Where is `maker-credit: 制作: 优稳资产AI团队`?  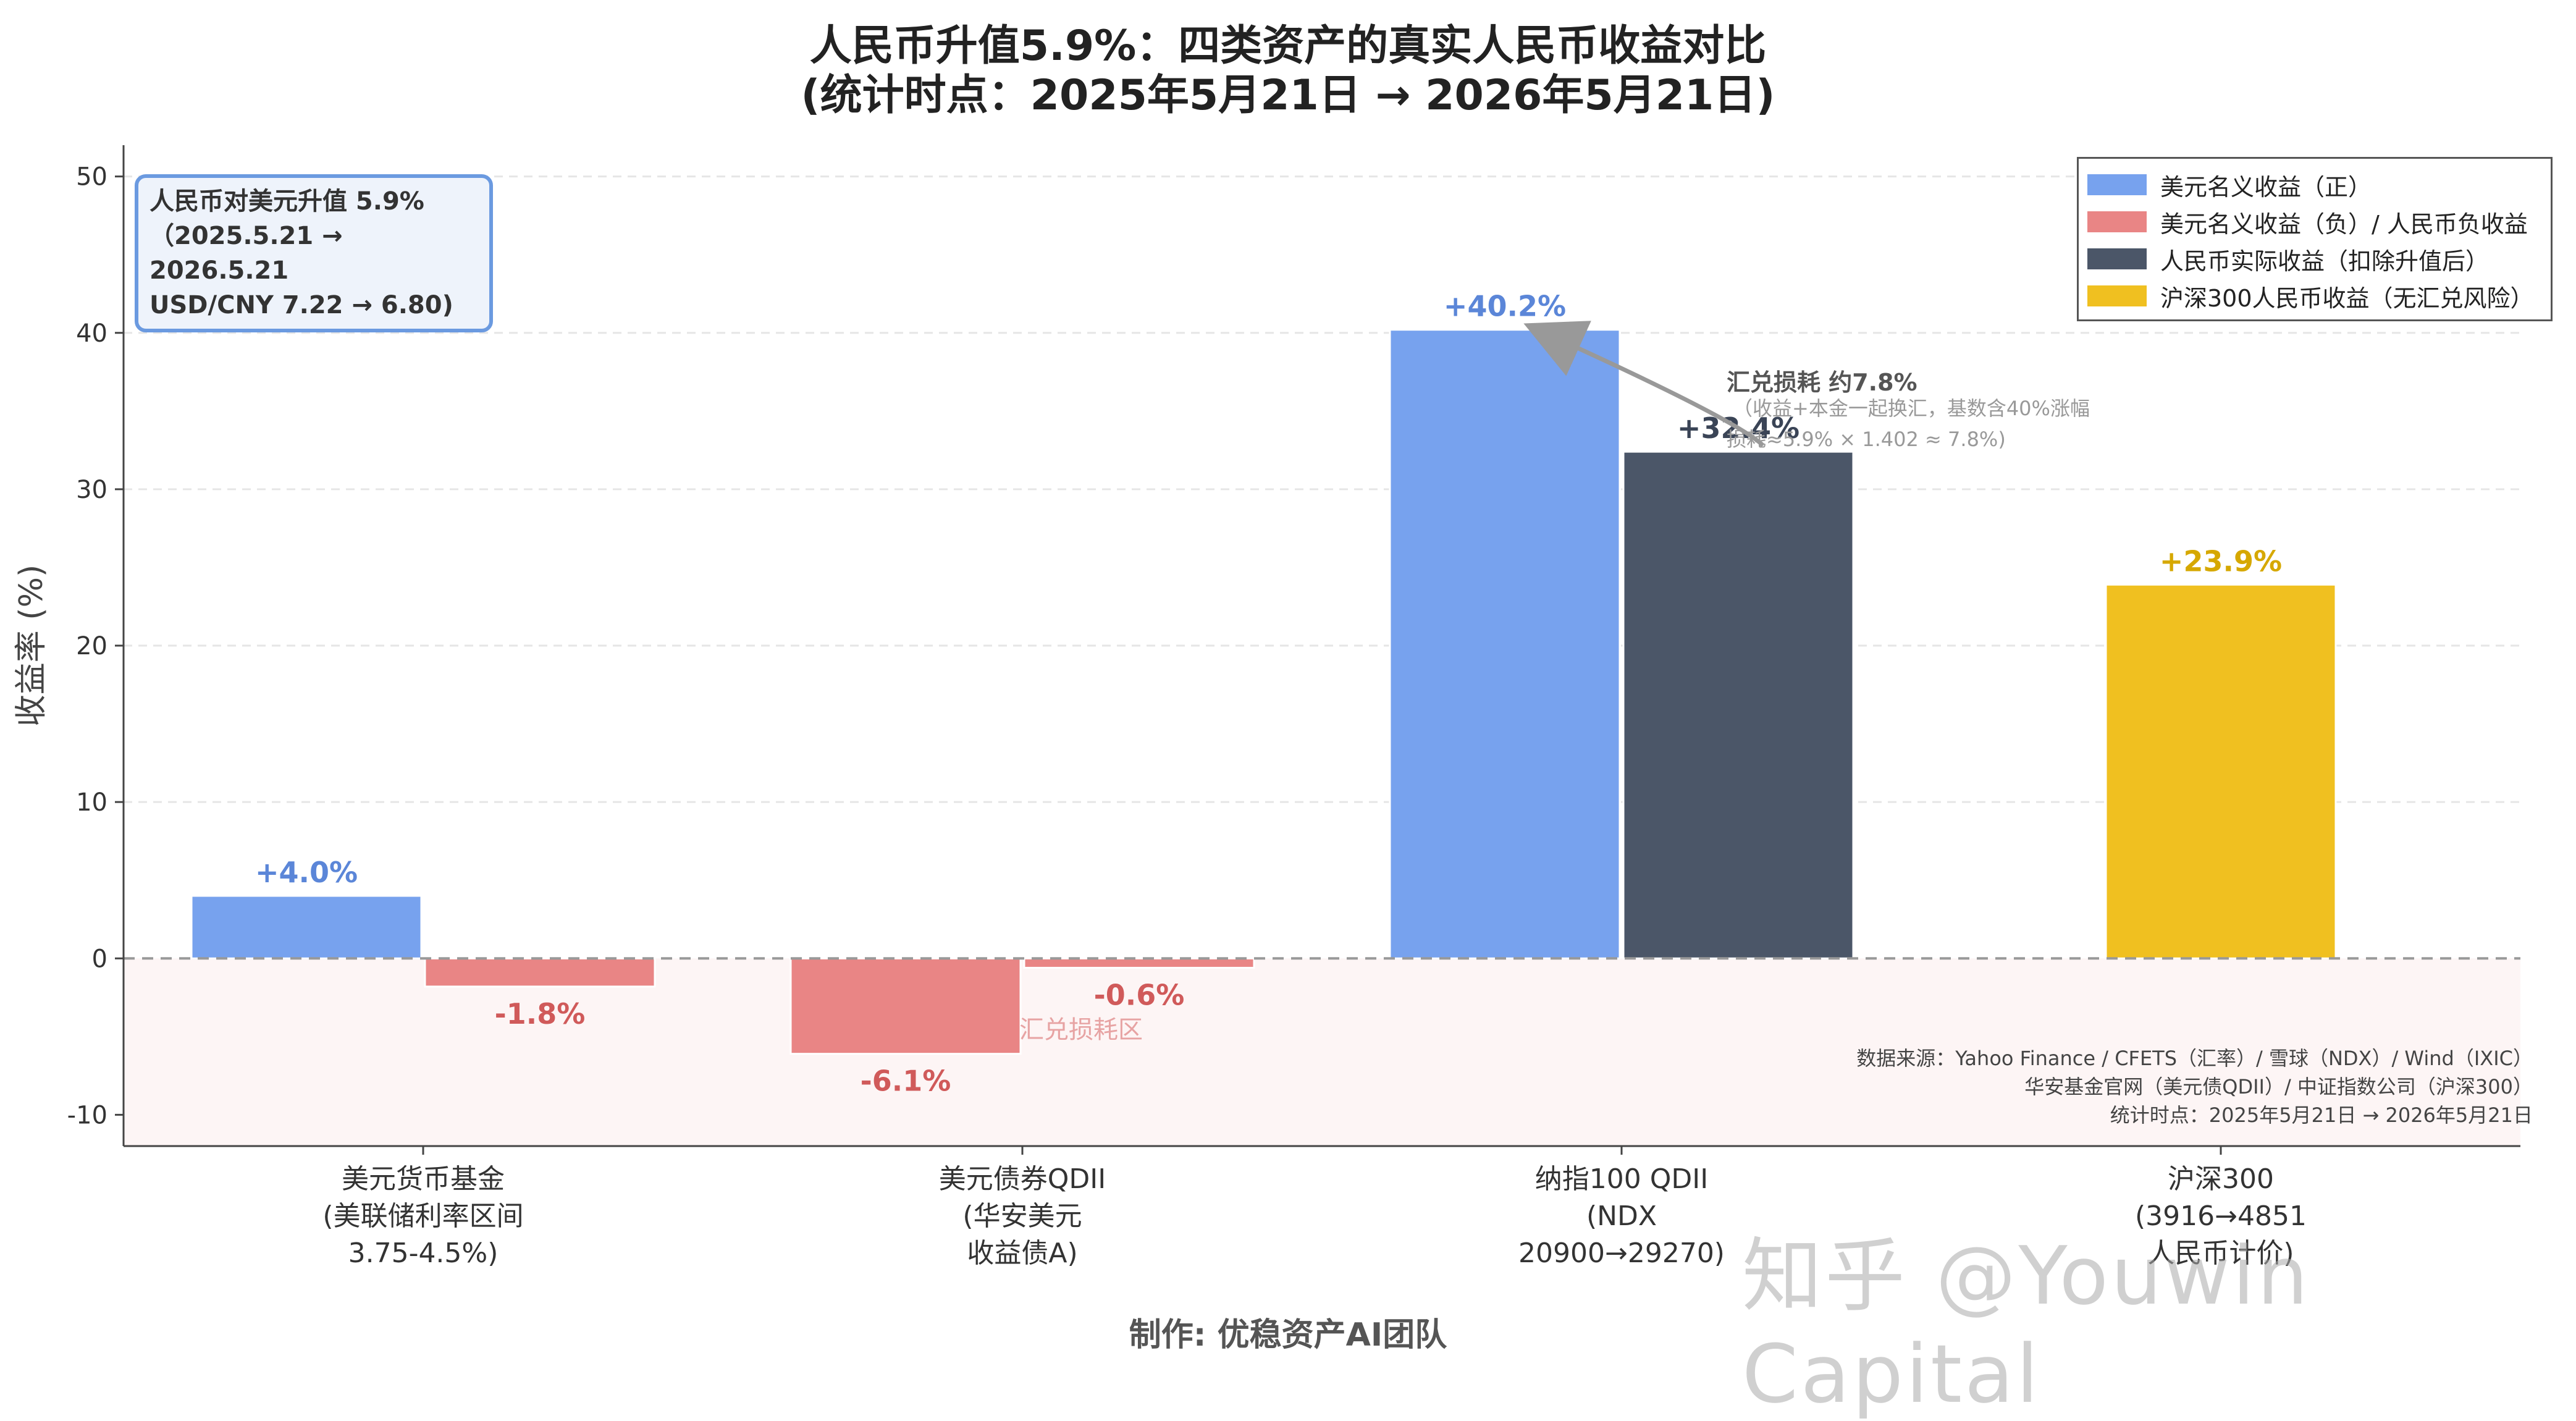
maker-credit: 制作: 优稳资产AI团队 is located at coordinates (1288, 1335).